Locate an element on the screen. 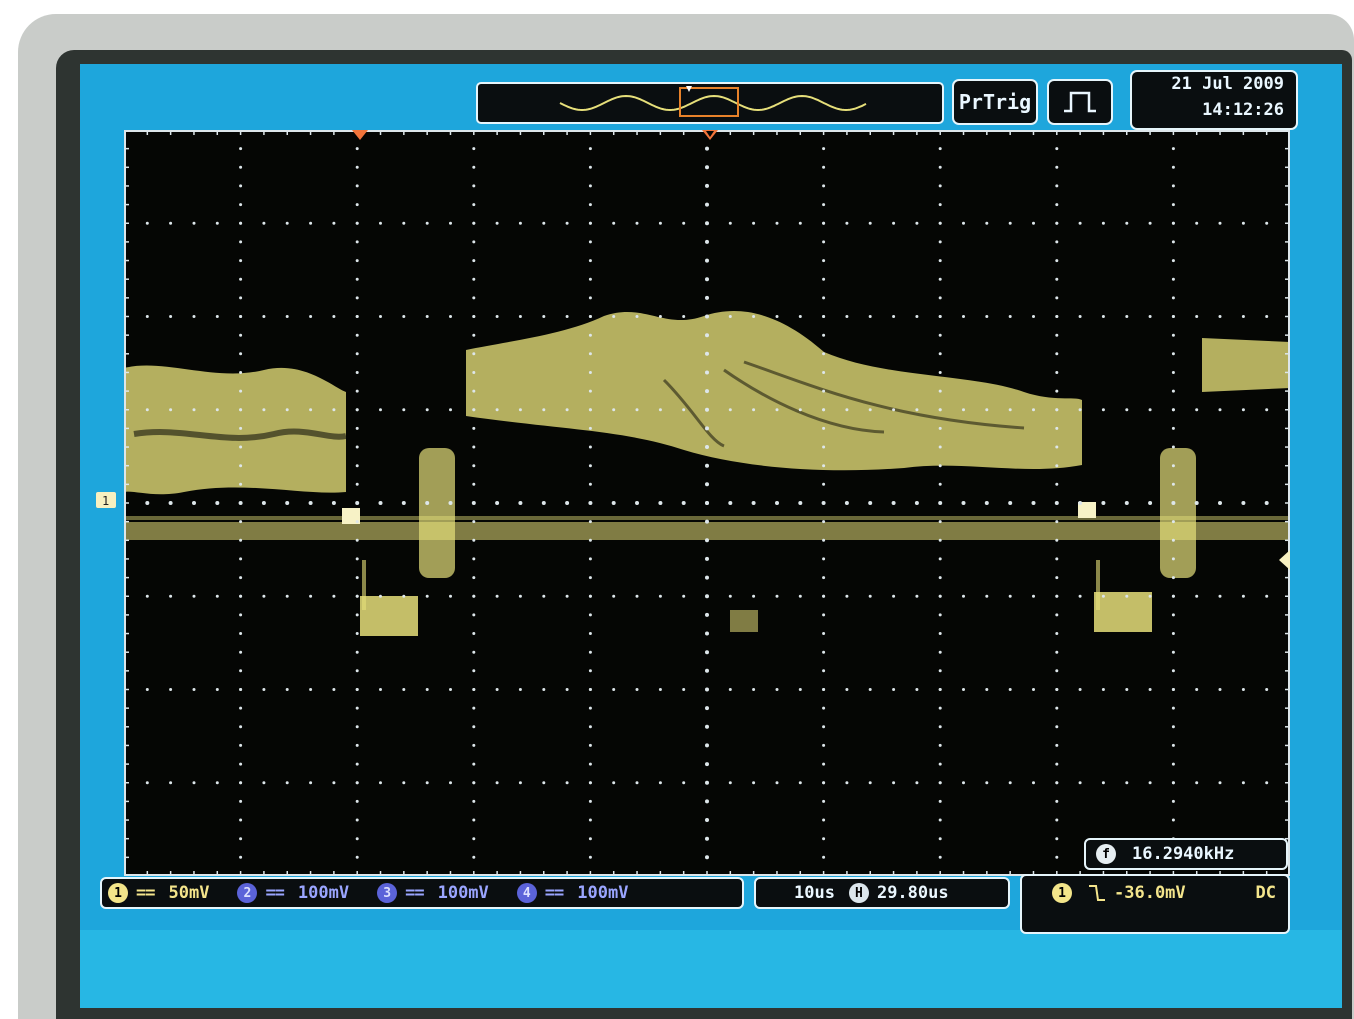  frequency-readout: f 16.2940kHz is located at coordinates (1186, 854).